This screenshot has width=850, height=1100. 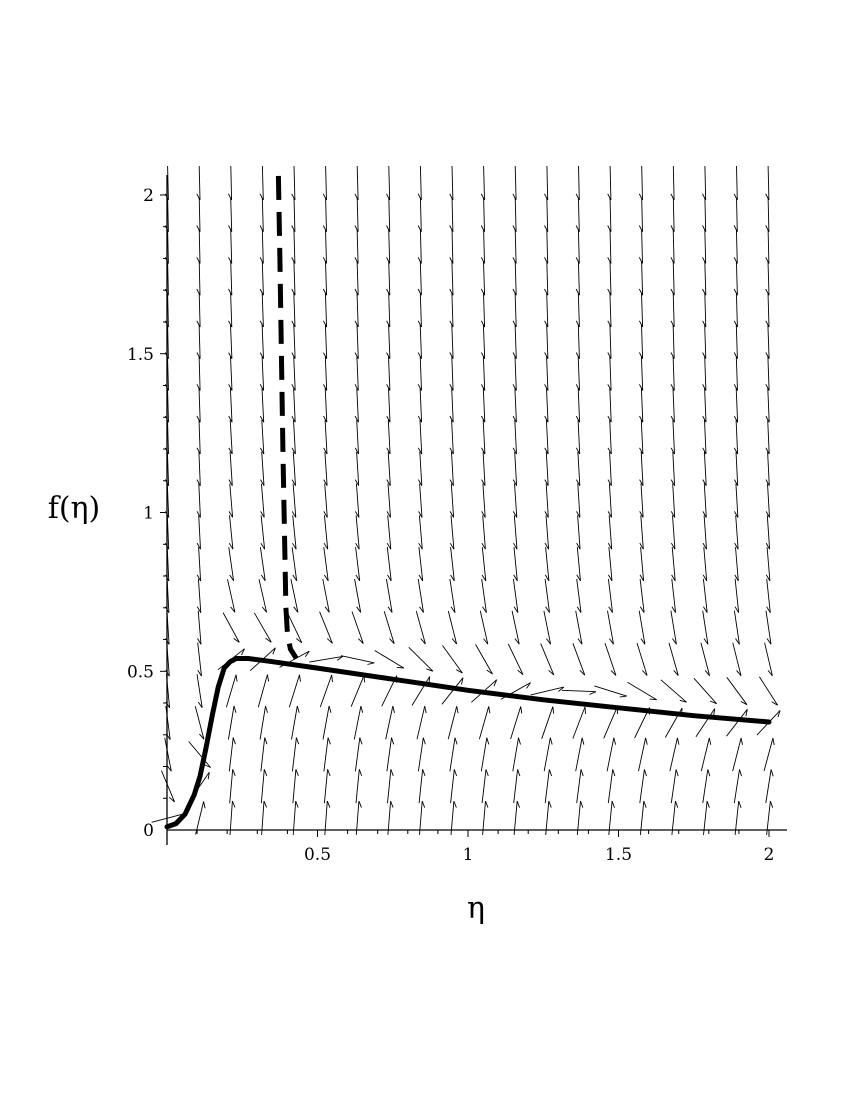 What do you see at coordinates (287, 417) in the screenshot?
I see `dashed-solution-curve` at bounding box center [287, 417].